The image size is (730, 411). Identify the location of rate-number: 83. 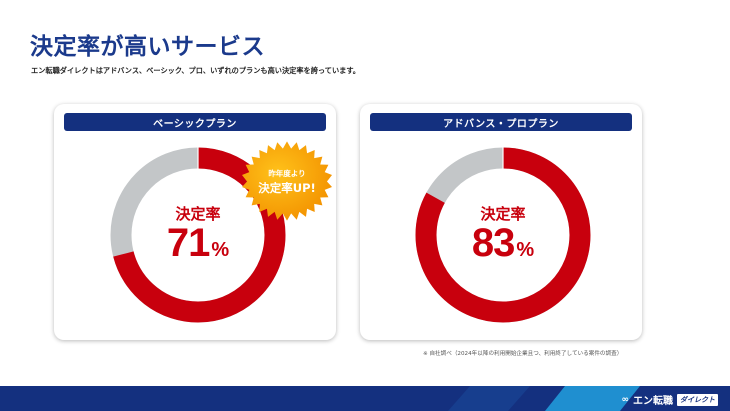
(493, 243).